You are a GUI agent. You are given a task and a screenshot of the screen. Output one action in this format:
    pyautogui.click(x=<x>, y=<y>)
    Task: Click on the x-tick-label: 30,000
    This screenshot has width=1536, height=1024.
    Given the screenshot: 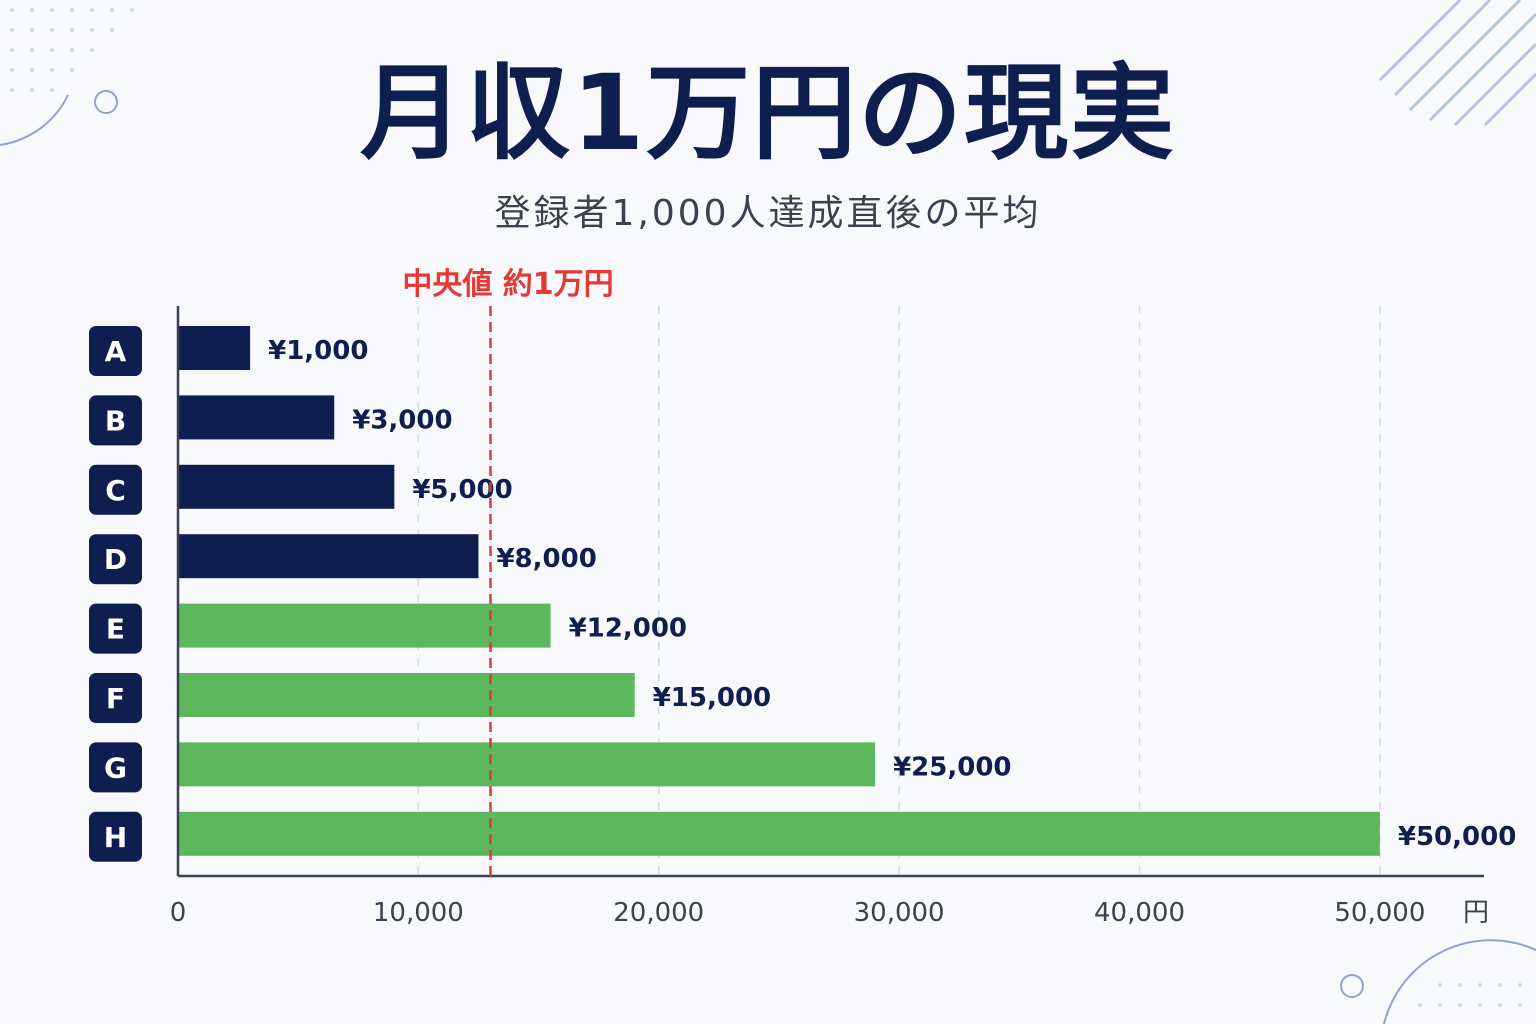 What is the action you would take?
    pyautogui.click(x=899, y=913)
    